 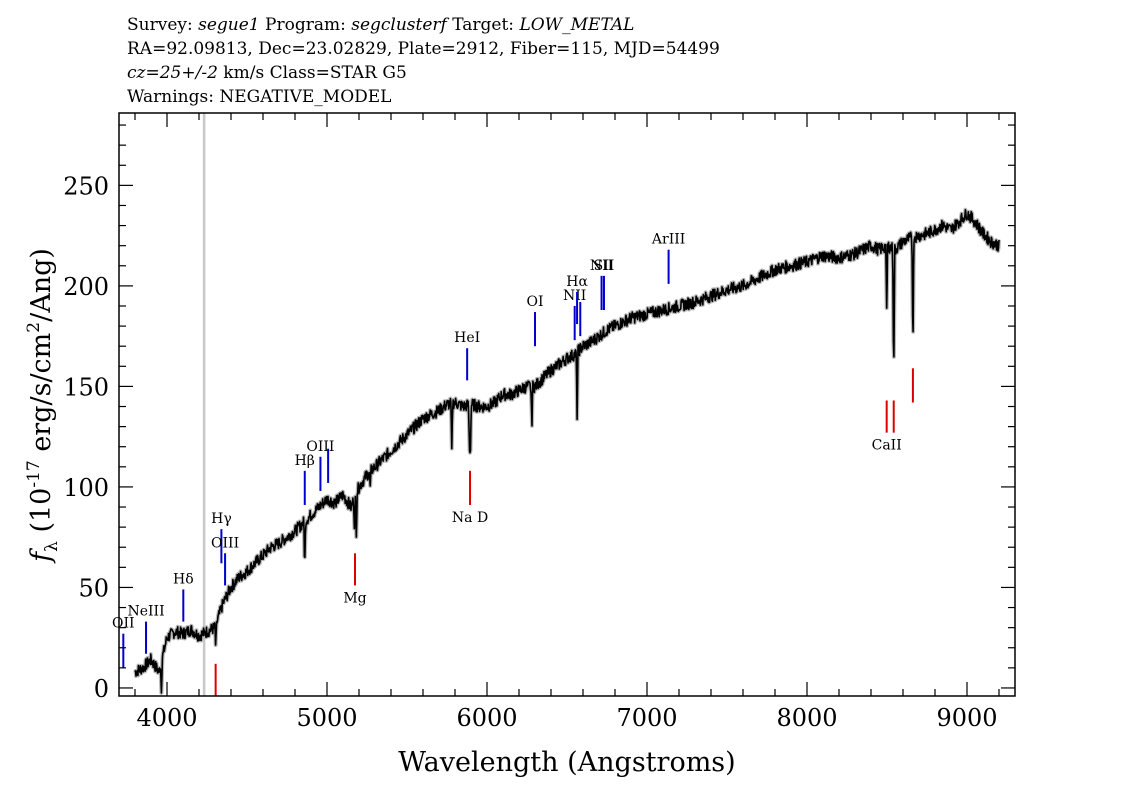 I want to click on x-tick-label: 7000, so click(x=646, y=718).